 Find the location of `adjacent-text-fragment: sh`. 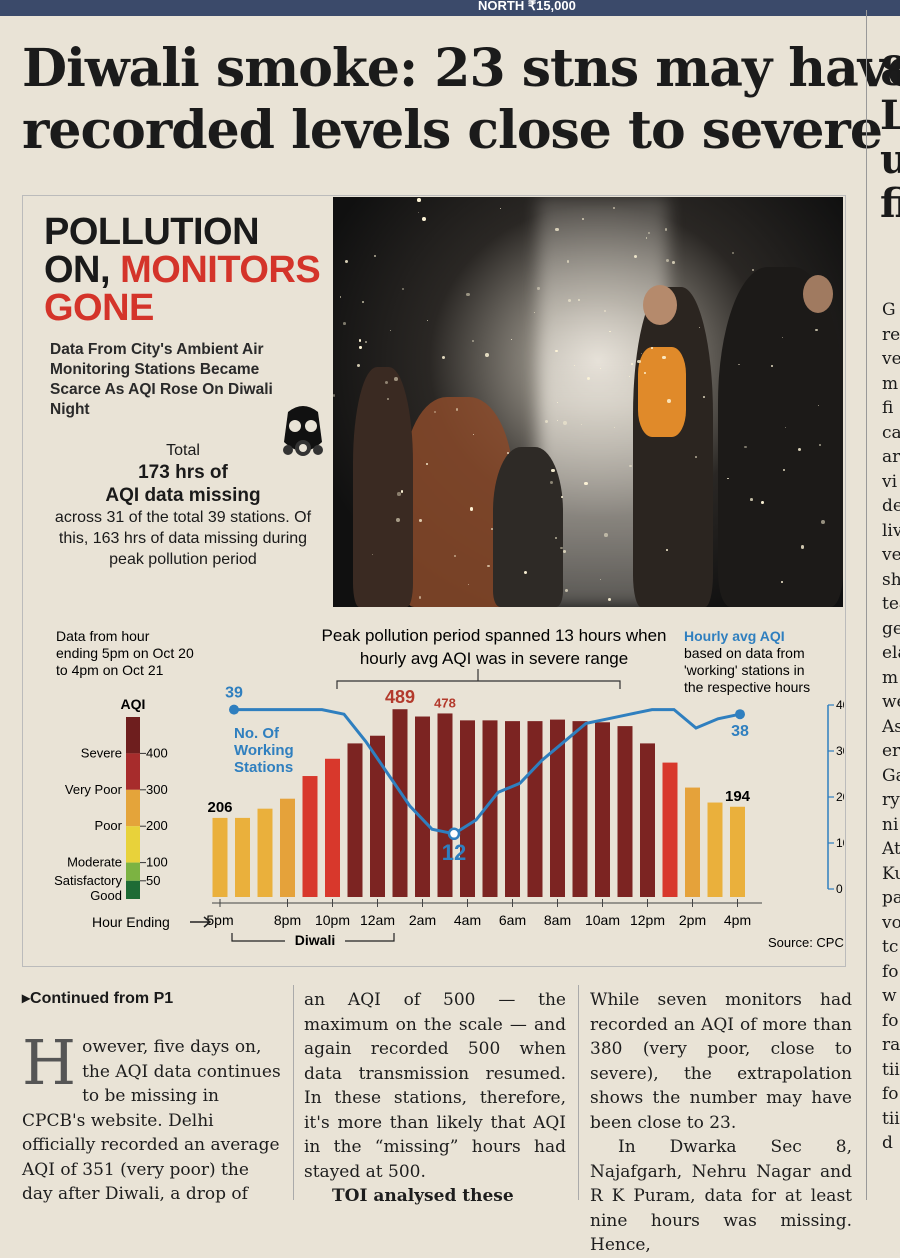

adjacent-text-fragment: sh is located at coordinates (891, 579).